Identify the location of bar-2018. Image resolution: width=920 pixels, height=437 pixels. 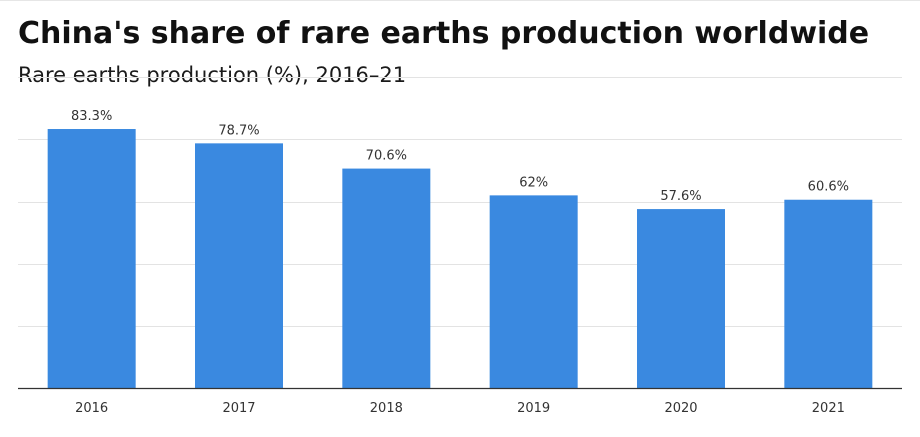
(386, 278).